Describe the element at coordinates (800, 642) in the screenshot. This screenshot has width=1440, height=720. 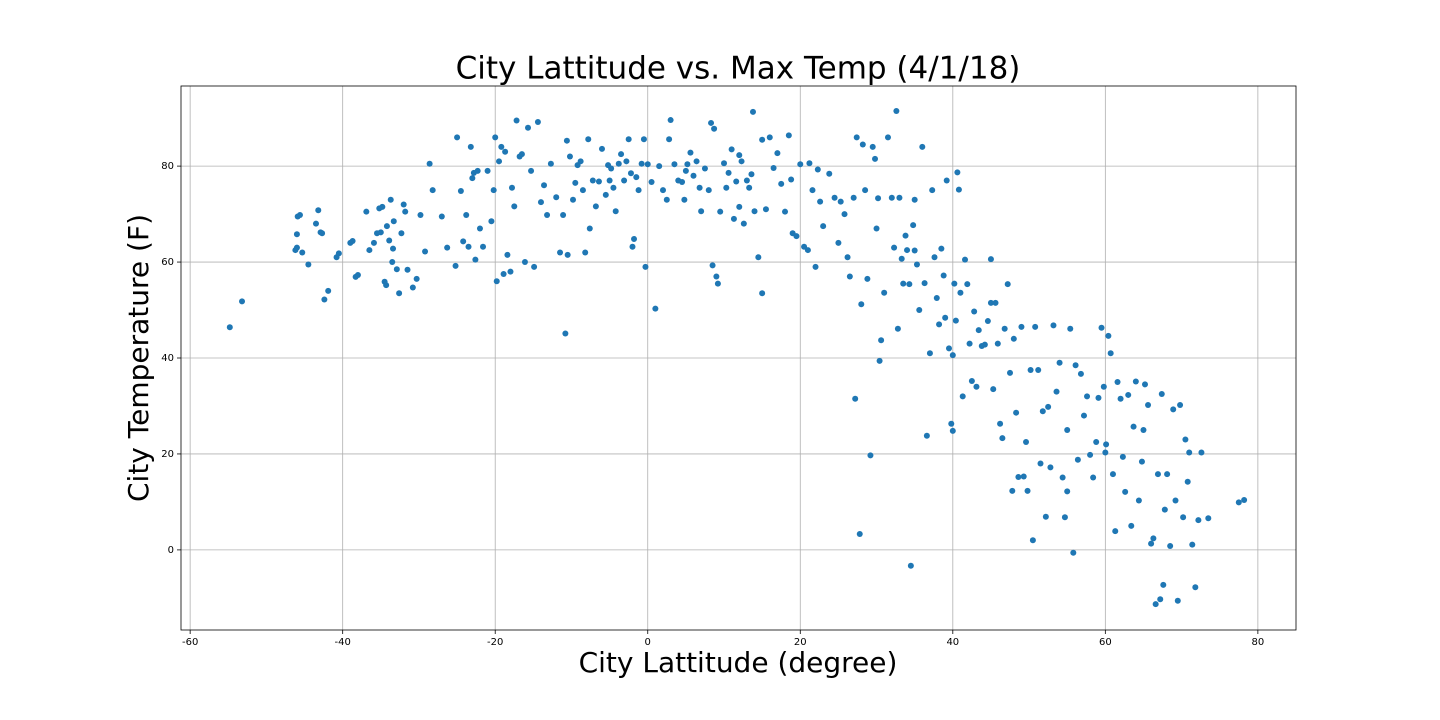
I see `x-tick-label: 20` at that location.